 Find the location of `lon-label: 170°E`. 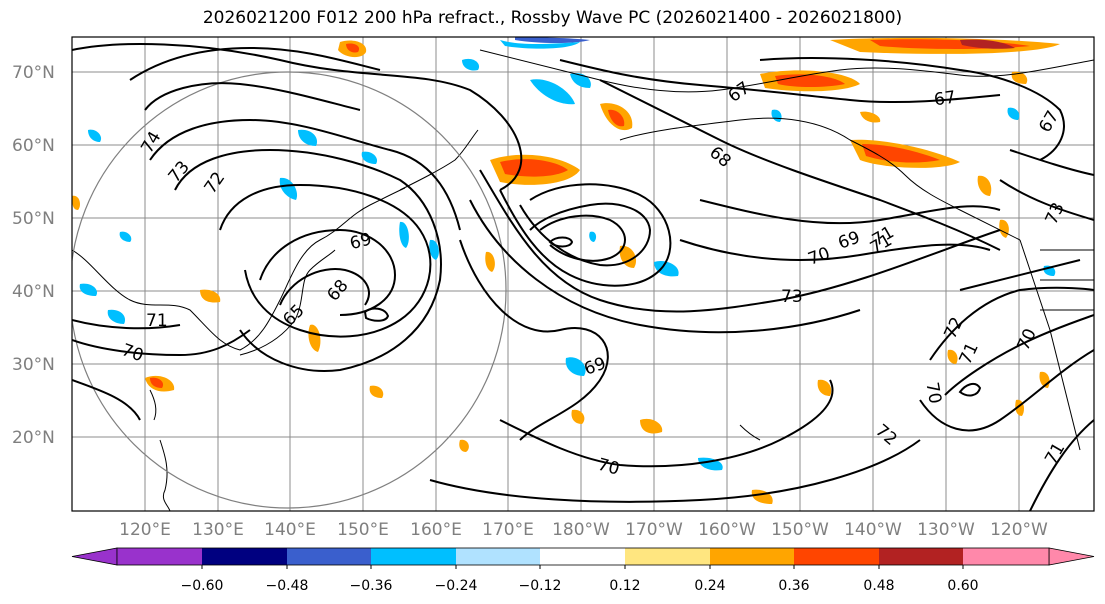

lon-label: 170°E is located at coordinates (508, 530).